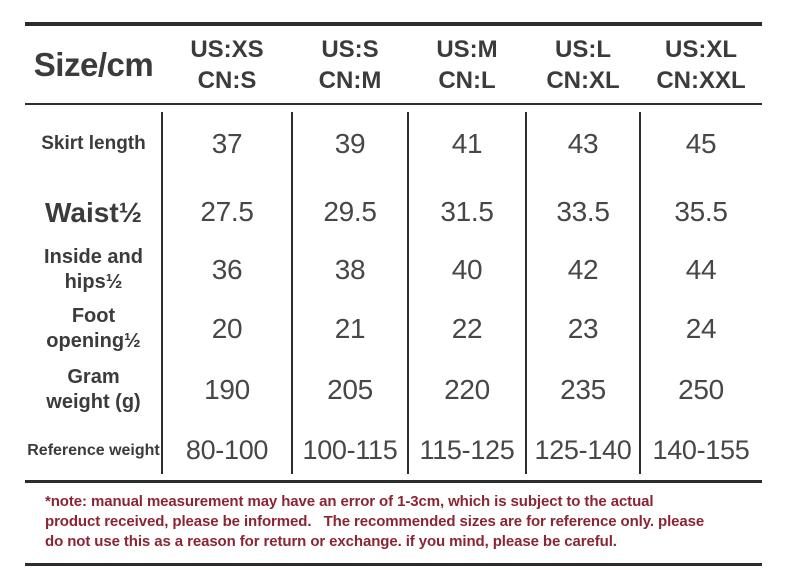  Describe the element at coordinates (583, 211) in the screenshot. I see `value-cell: 33.5` at that location.